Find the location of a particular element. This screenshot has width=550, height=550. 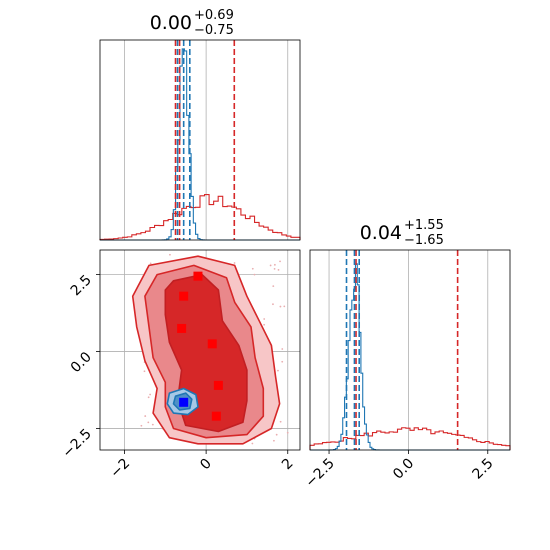

x-tick-label: −2.5 is located at coordinates (320, 473).